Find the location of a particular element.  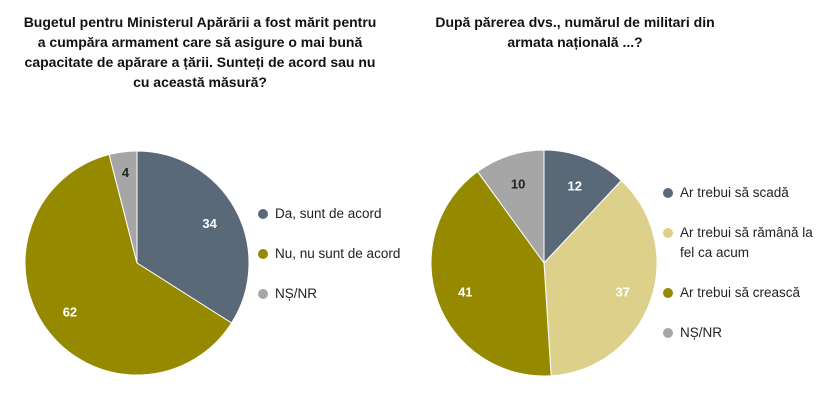

chart-2-data-label-2: 37 is located at coordinates (622, 291).